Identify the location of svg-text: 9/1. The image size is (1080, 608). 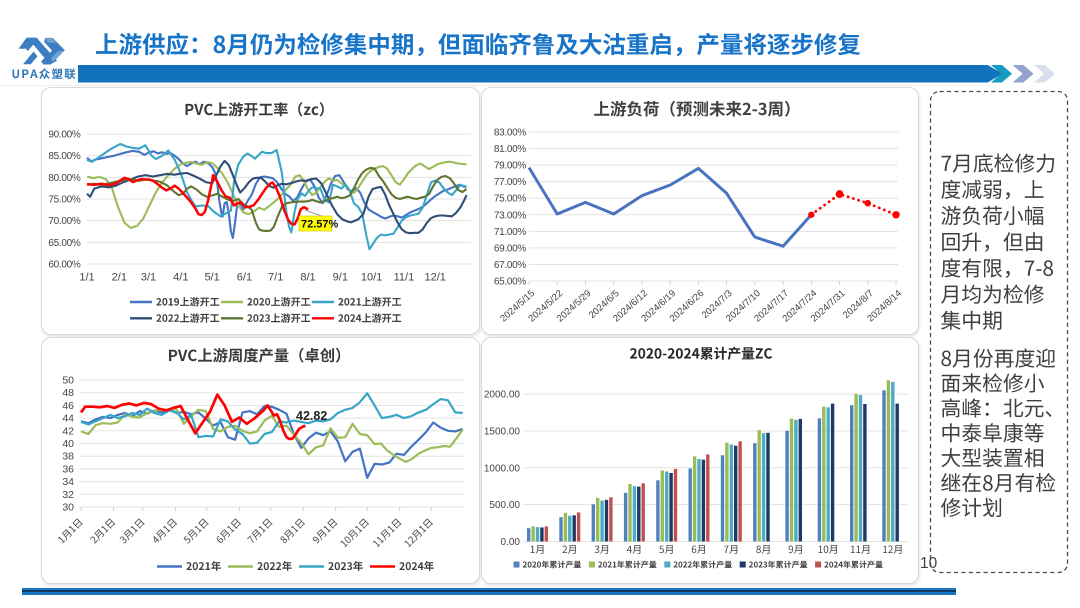
(340, 278).